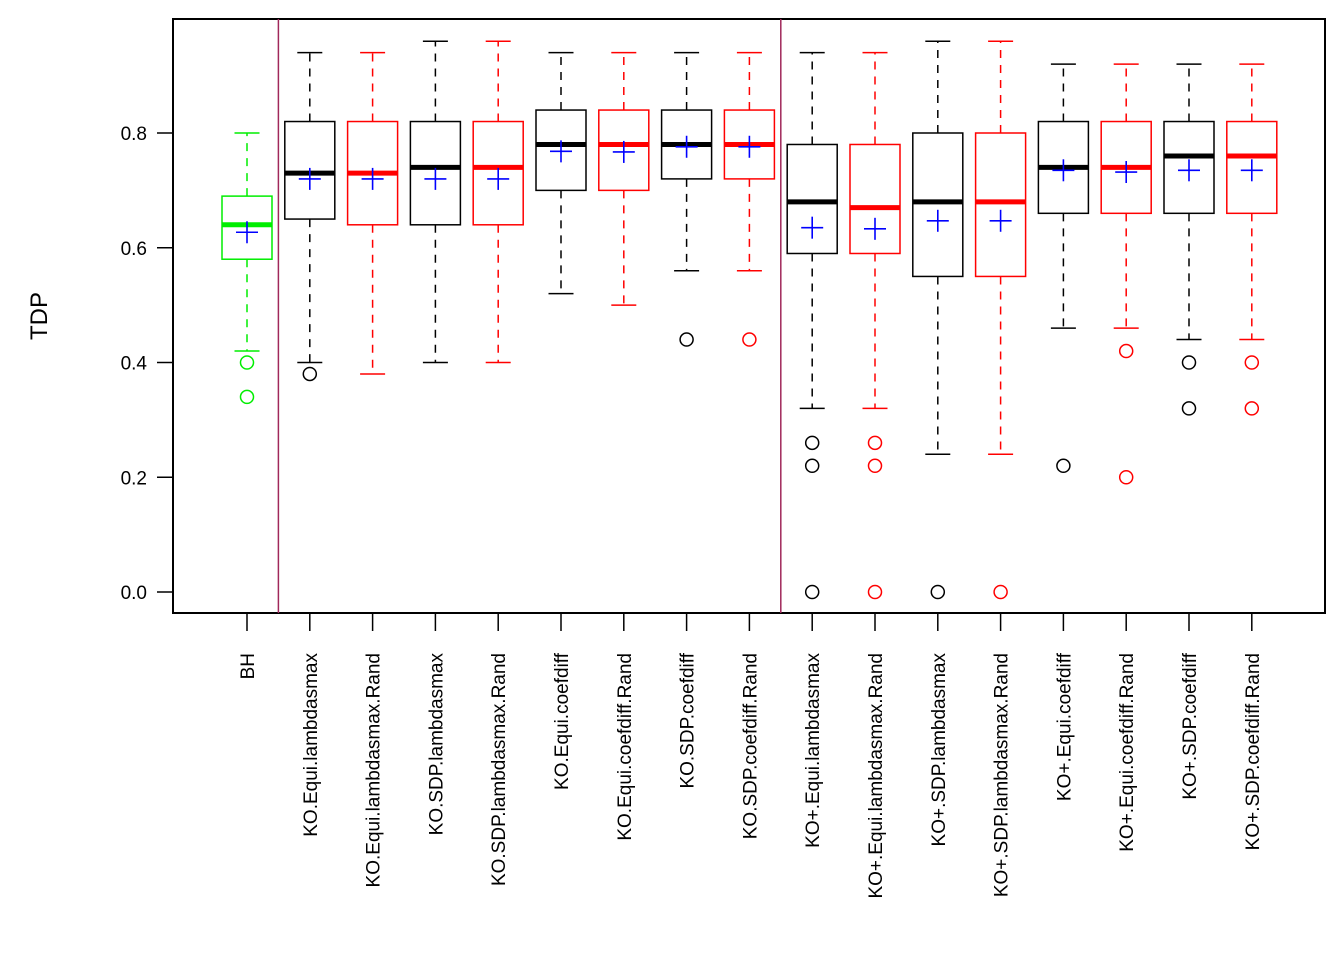 This screenshot has width=1344, height=960. I want to click on x-tick-label: KO+.Equi.lambdasmax.Rand, so click(876, 776).